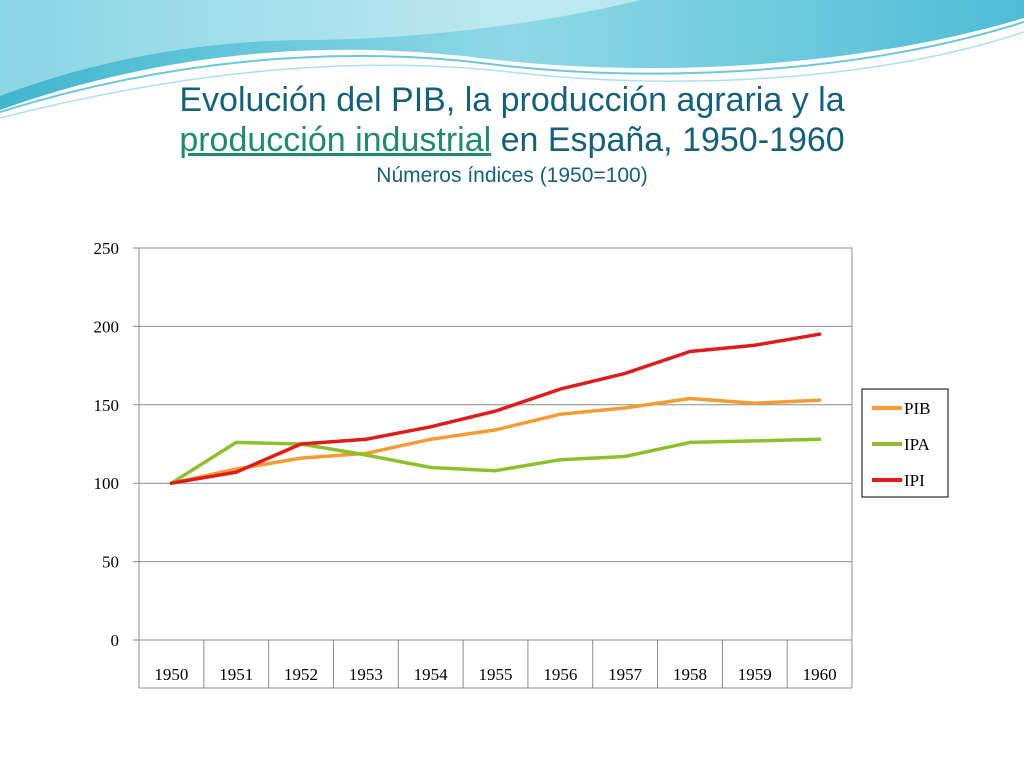 The width and height of the screenshot is (1024, 768). Describe the element at coordinates (366, 674) in the screenshot. I see `x-tick-label: 1953` at that location.